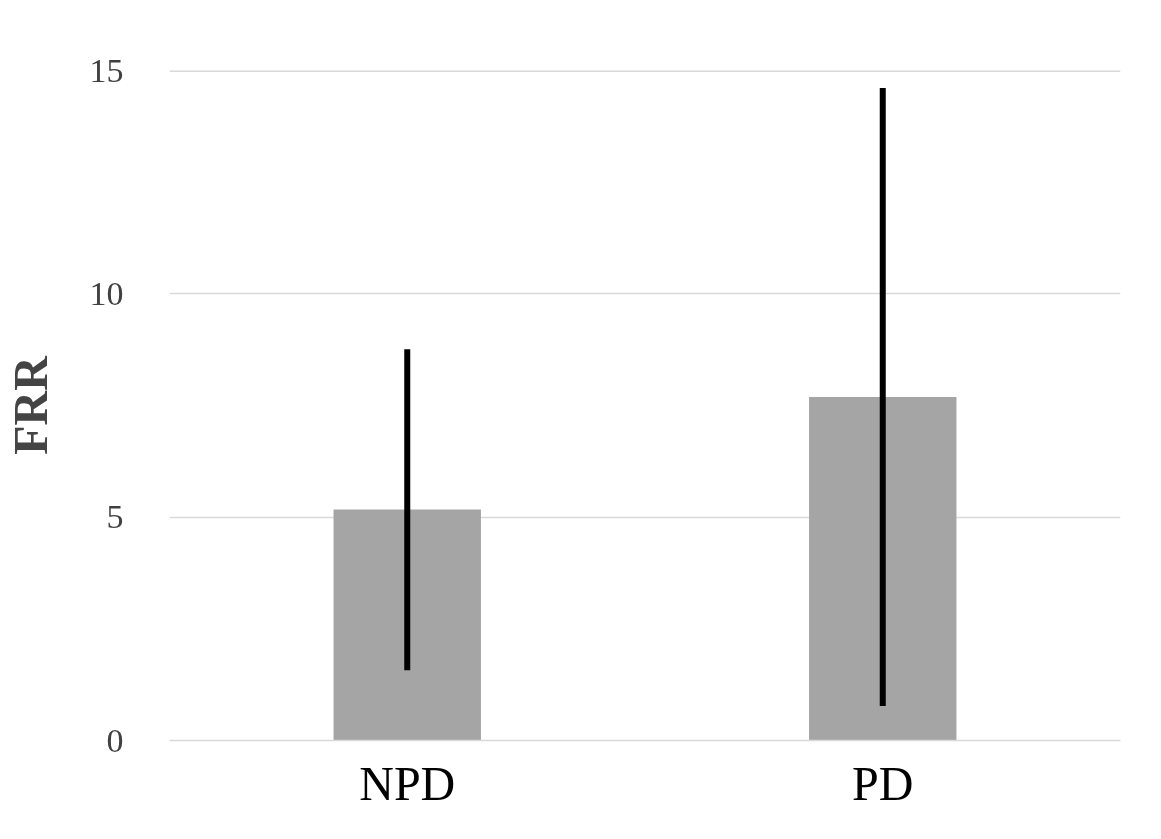  I want to click on y-tick-label: 10, so click(106, 293).